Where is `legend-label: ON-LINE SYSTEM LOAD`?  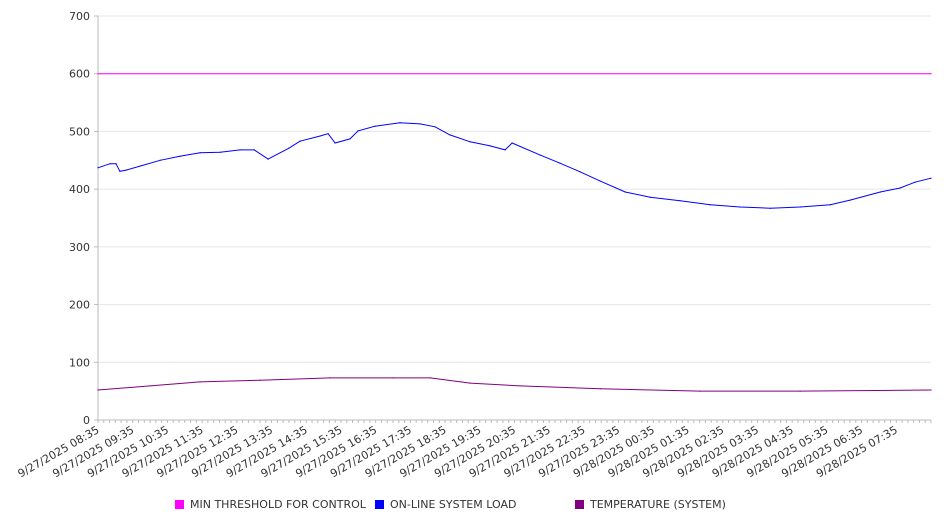 legend-label: ON-LINE SYSTEM LOAD is located at coordinates (453, 504).